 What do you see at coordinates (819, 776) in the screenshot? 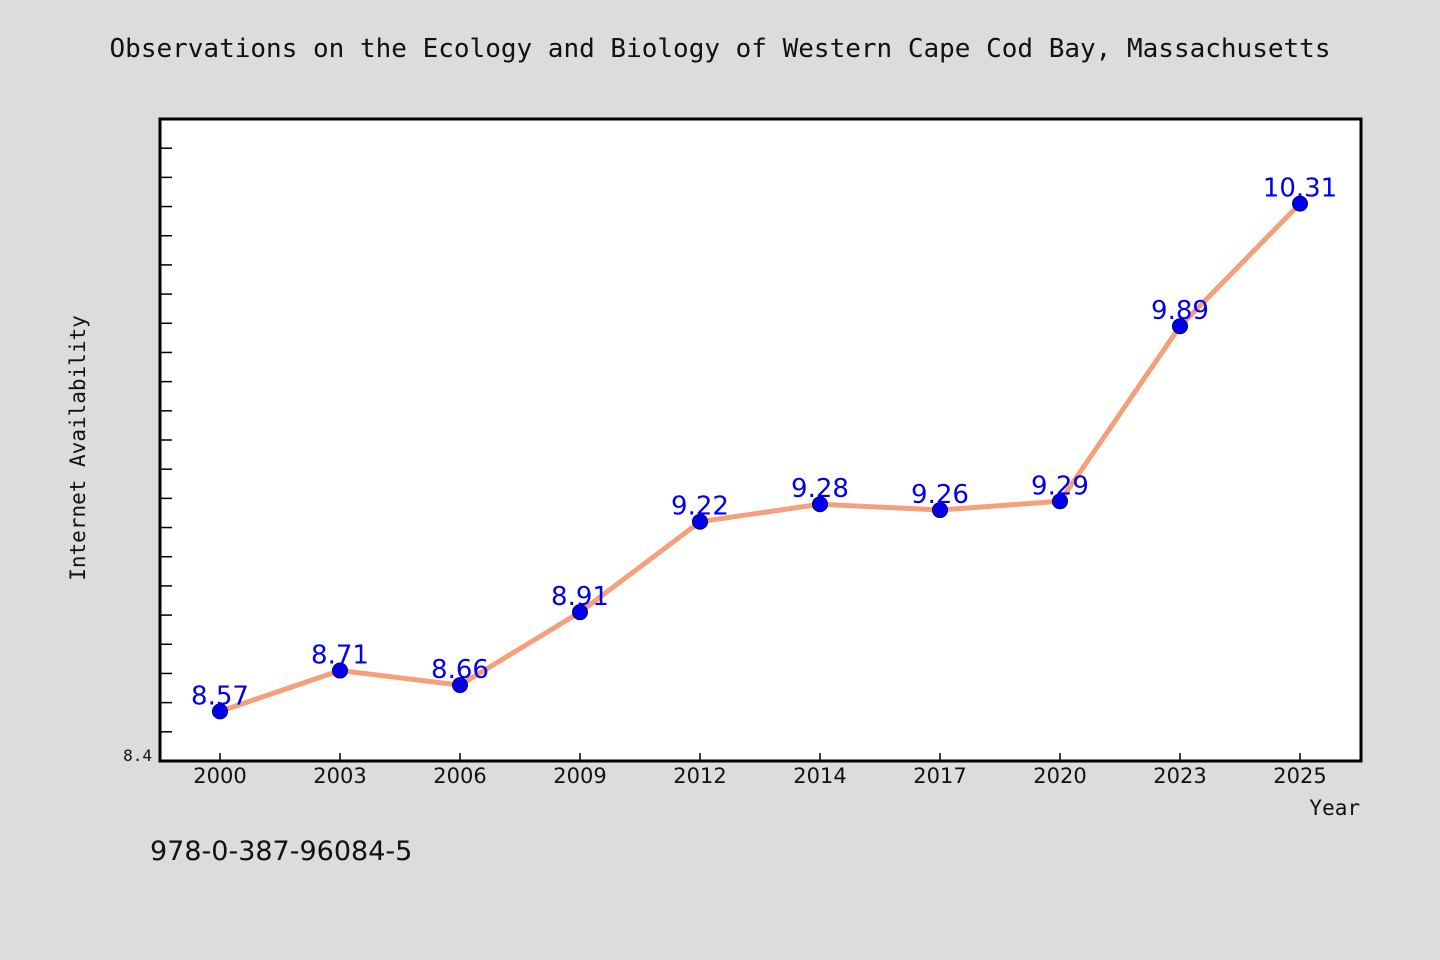
I see `x-tick-label: 2014` at bounding box center [819, 776].